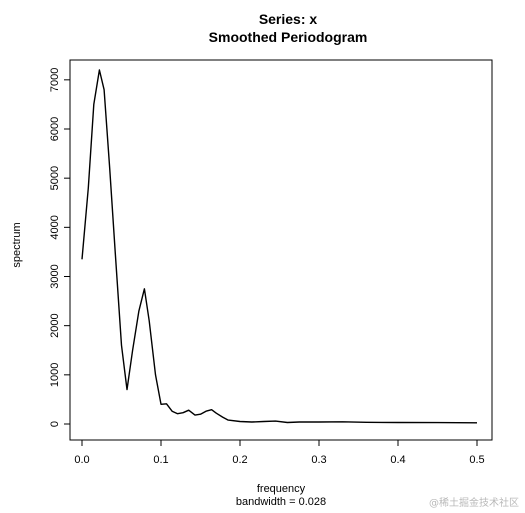  I want to click on x-tick-label: 0.3, so click(318, 460).